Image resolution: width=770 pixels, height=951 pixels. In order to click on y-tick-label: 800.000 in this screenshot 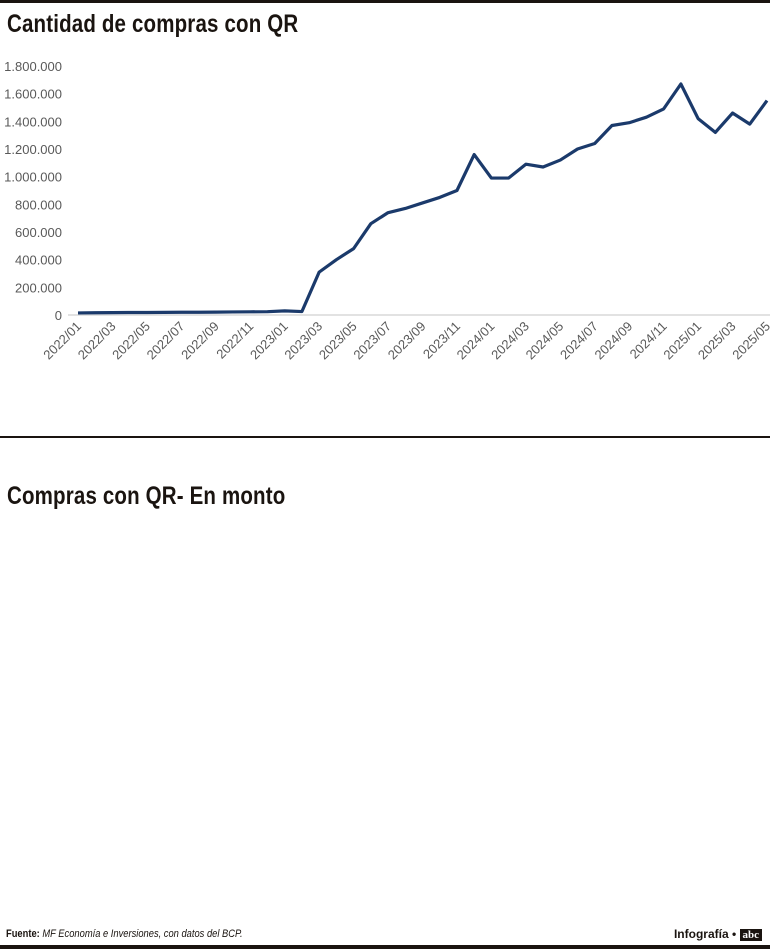, I will do `click(38, 204)`.